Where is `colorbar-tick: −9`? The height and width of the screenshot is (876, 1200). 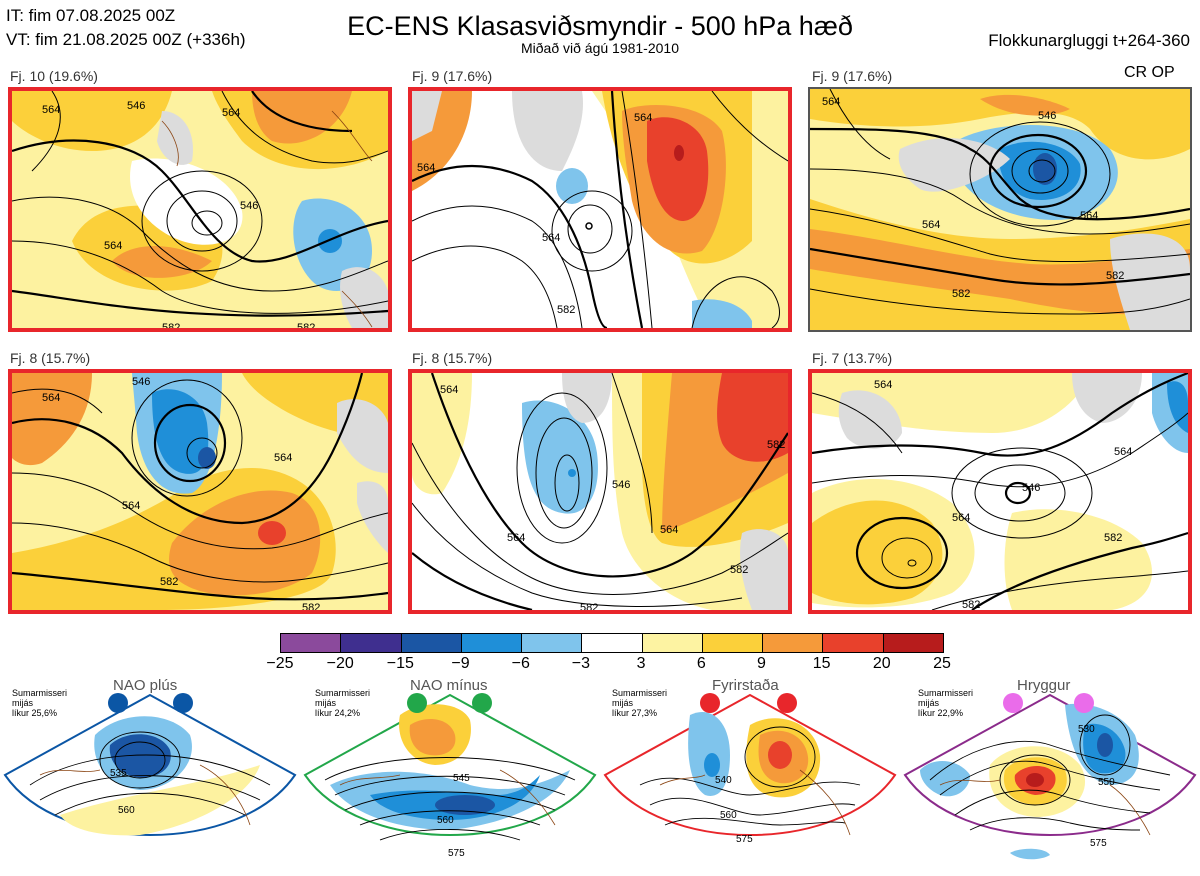
colorbar-tick: −9 is located at coordinates (460, 663).